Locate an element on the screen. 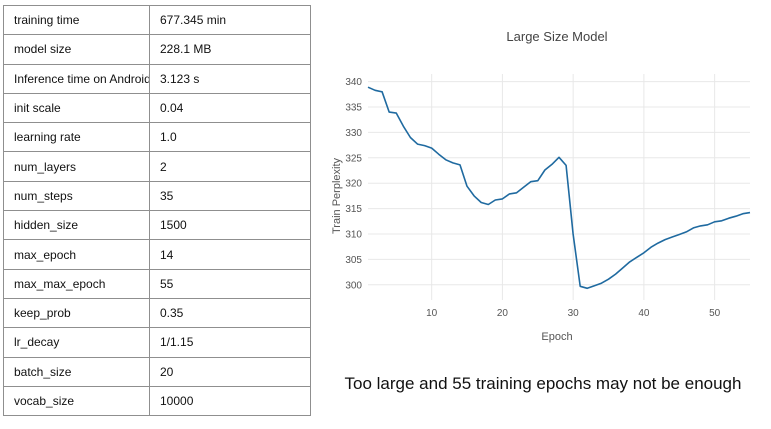 The height and width of the screenshot is (429, 771). parameter-name: batch_size is located at coordinates (76, 371).